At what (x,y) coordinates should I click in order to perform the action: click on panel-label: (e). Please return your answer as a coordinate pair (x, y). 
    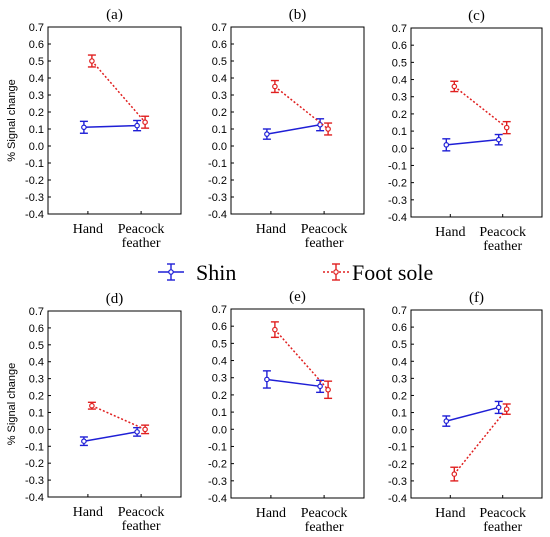
    Looking at the image, I should click on (297, 297).